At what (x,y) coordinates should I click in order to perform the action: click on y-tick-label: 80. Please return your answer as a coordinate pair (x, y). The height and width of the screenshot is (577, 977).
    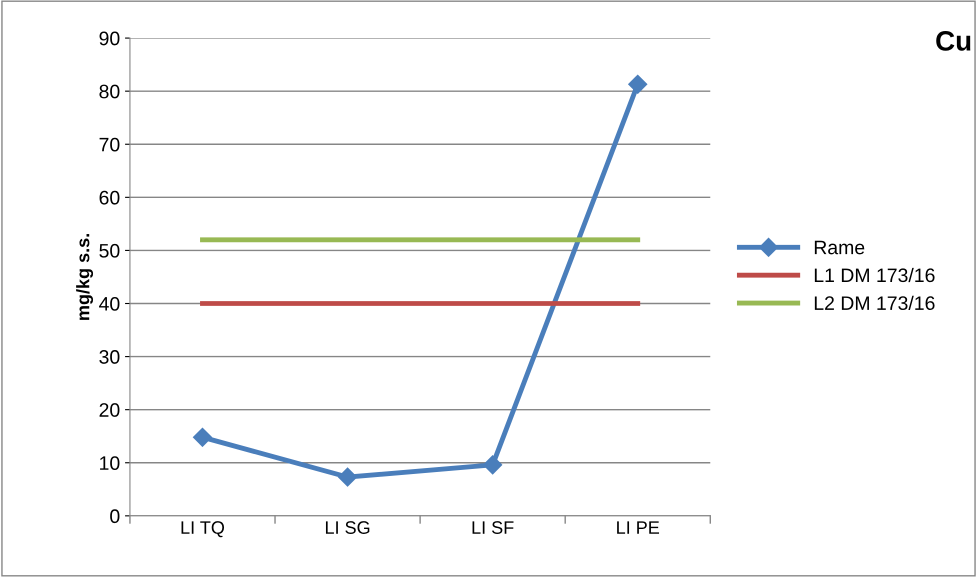
    Looking at the image, I should click on (109, 91).